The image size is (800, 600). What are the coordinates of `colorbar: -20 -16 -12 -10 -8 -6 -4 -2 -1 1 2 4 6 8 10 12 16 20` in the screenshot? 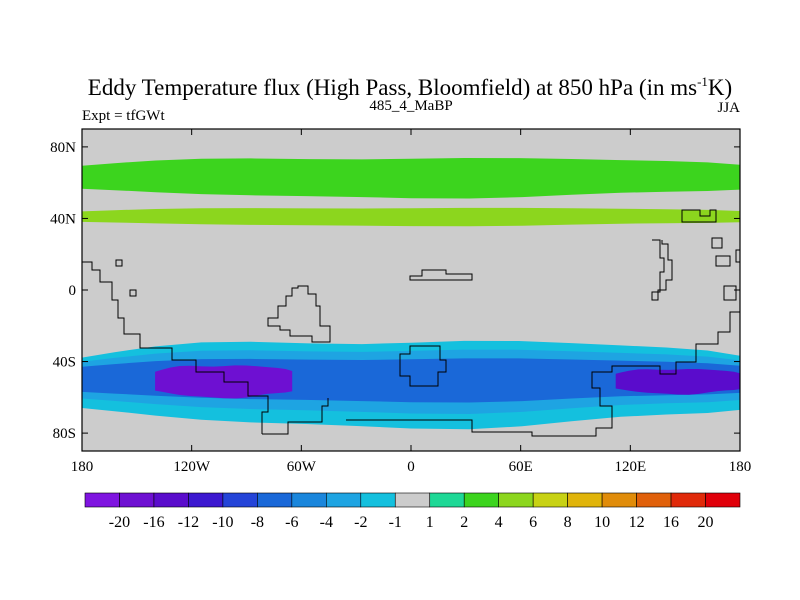 It's located at (412, 511).